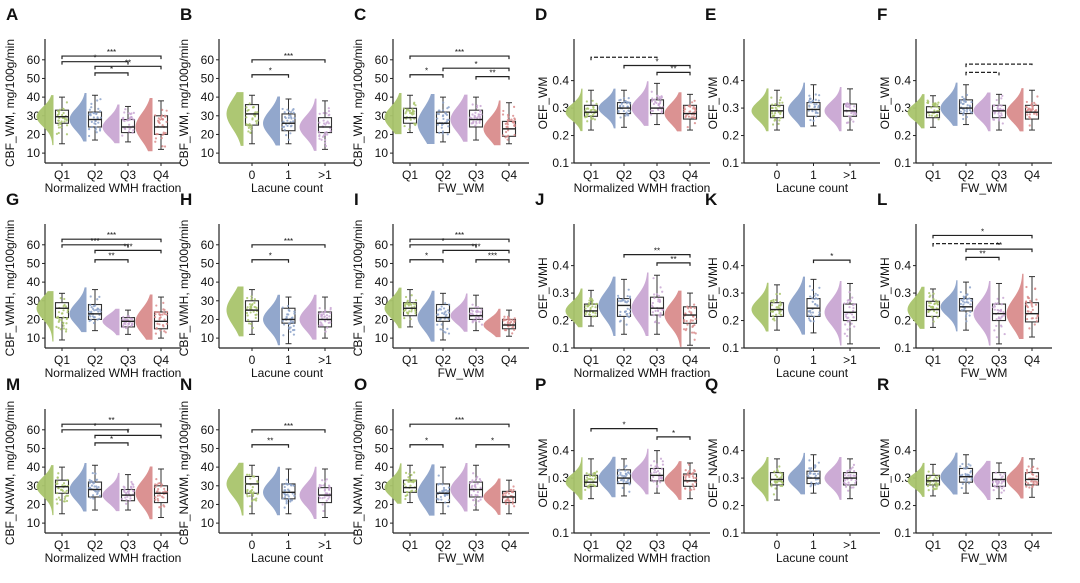  I want to click on y-tick-label: 50, so click(382, 263).